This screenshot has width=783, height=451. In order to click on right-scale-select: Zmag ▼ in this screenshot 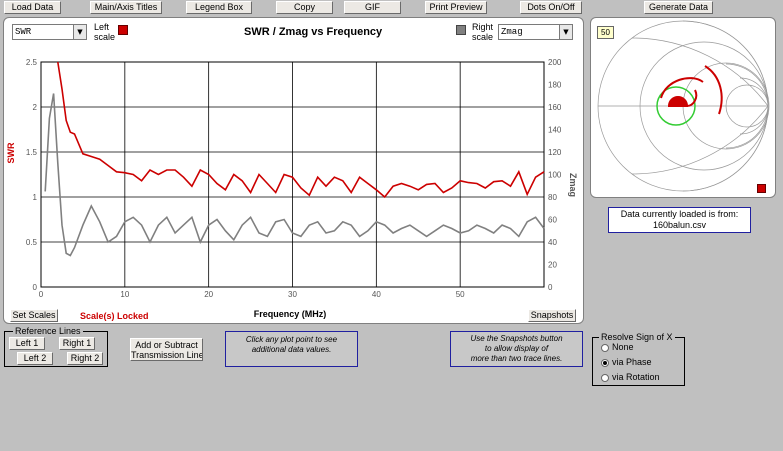, I will do `click(535, 32)`.